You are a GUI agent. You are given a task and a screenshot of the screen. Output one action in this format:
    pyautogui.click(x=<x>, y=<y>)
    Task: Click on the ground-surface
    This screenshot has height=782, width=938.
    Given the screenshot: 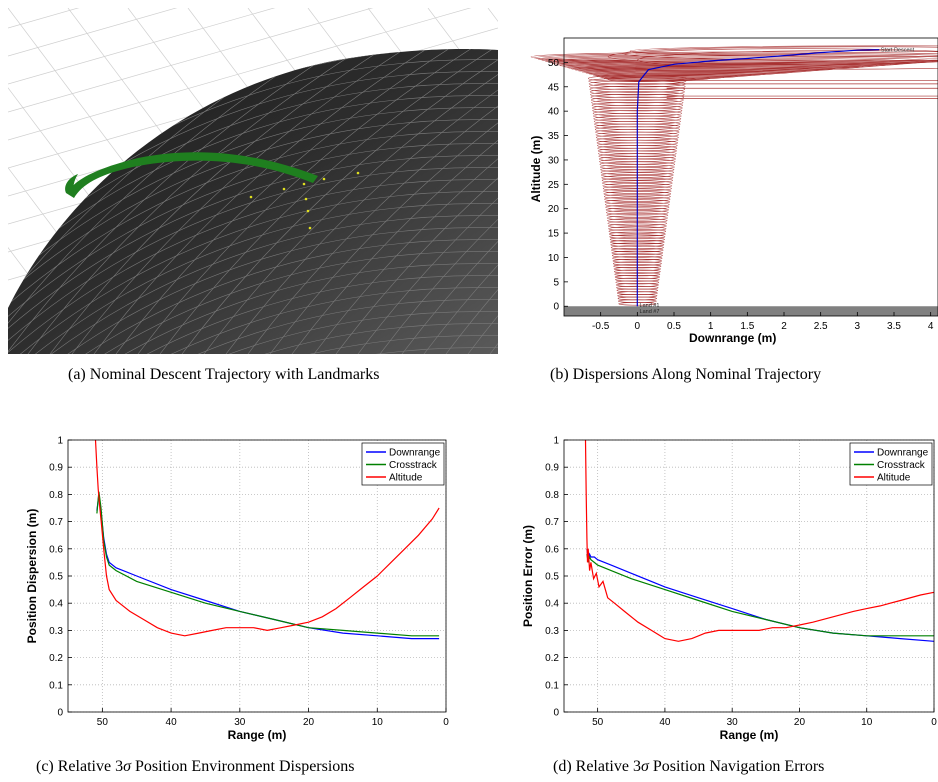 What is the action you would take?
    pyautogui.click(x=751, y=311)
    